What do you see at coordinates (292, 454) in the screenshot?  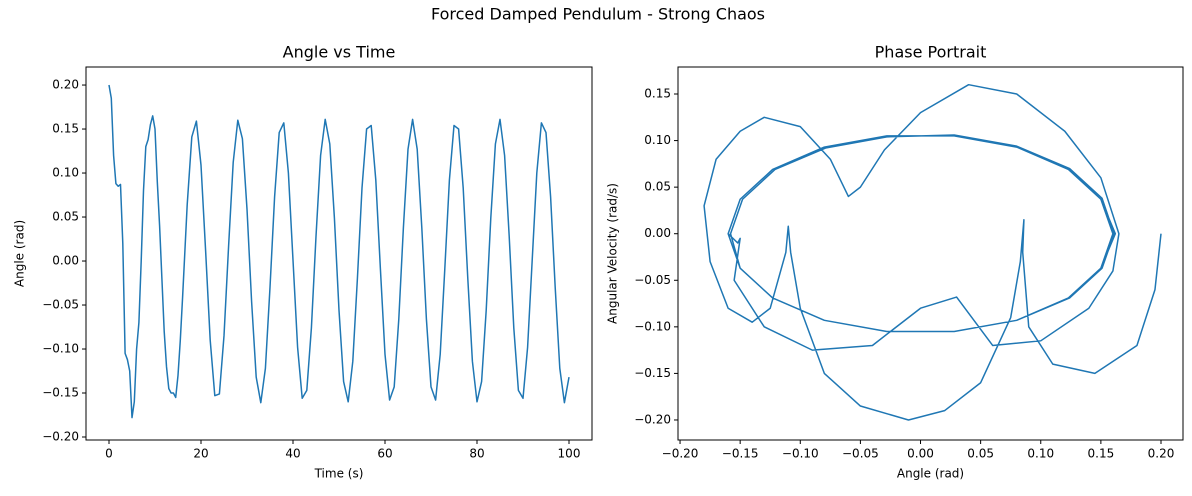 I see `x-tick-label: 40` at bounding box center [292, 454].